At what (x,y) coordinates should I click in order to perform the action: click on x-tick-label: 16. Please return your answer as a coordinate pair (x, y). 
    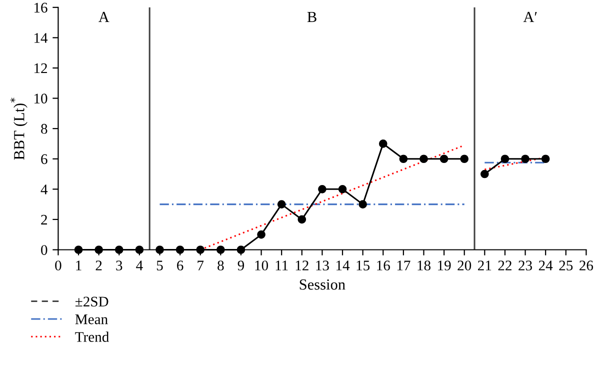
    Looking at the image, I should click on (383, 265).